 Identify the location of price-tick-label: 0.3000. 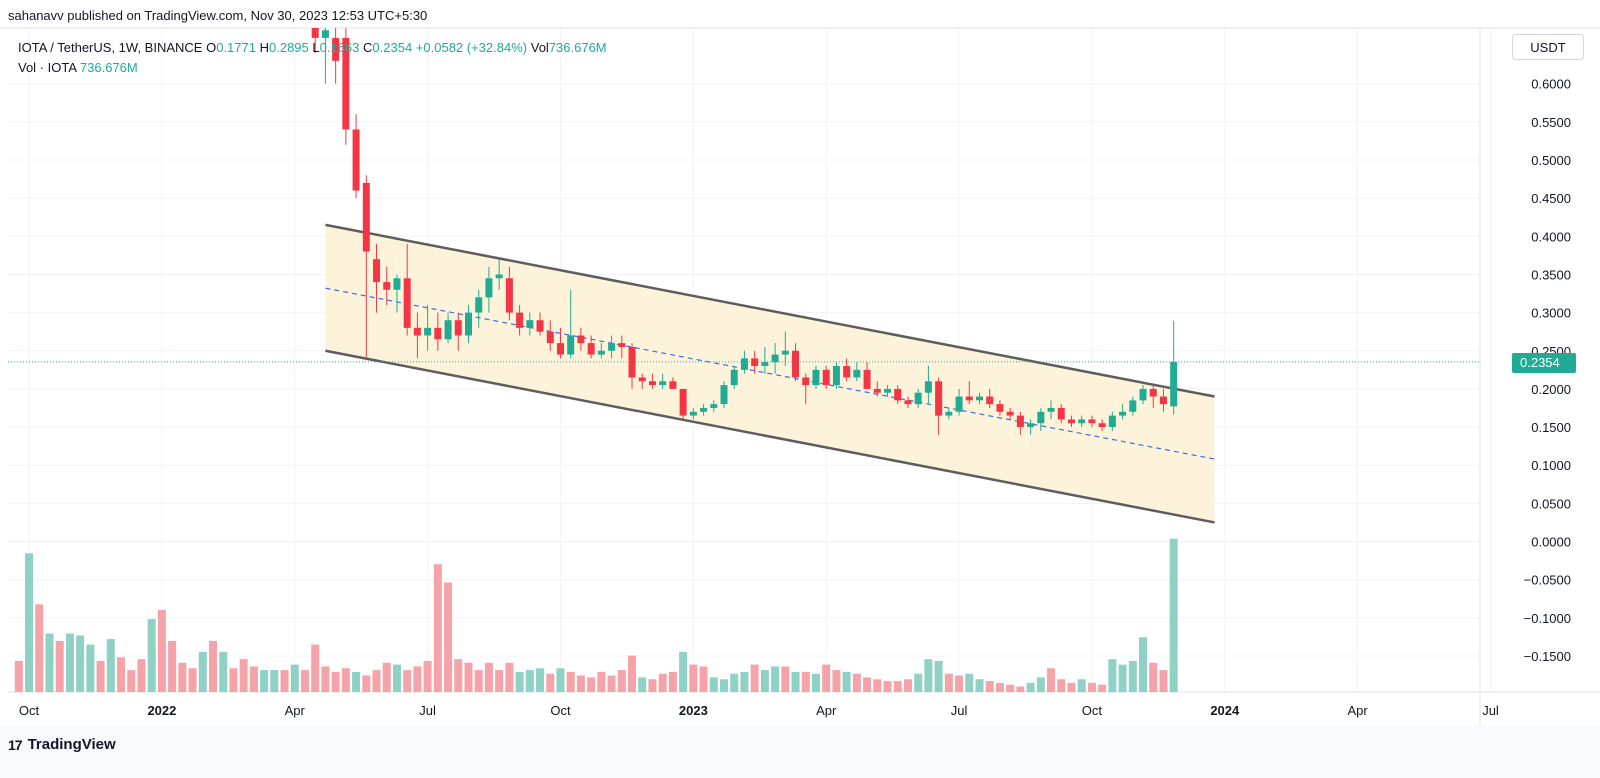
(1551, 313).